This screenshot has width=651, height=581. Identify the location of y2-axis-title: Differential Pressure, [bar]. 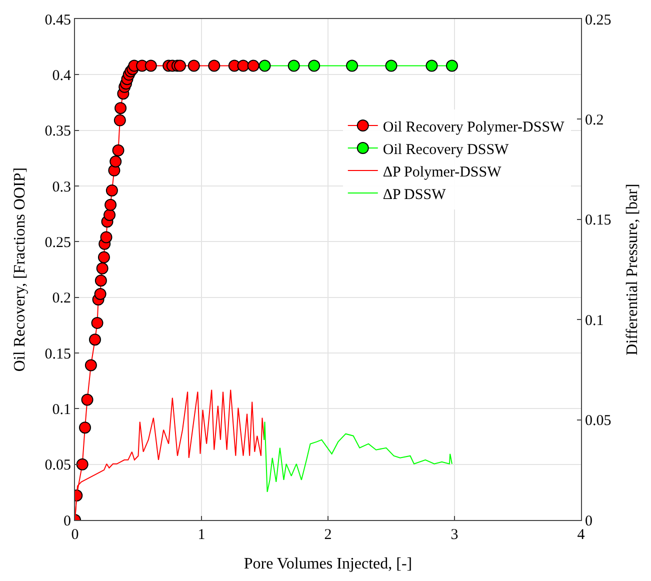
(632, 270).